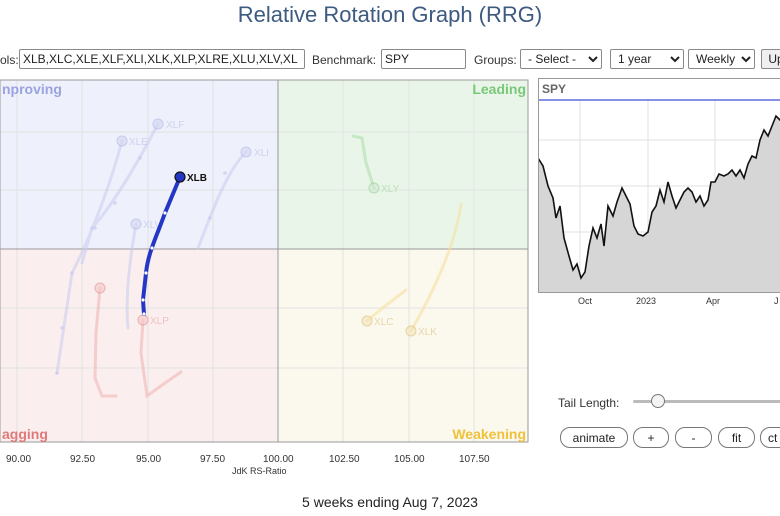 The image size is (780, 516). What do you see at coordinates (390, 189) in the screenshot?
I see `symbol-label-xly: XLY` at bounding box center [390, 189].